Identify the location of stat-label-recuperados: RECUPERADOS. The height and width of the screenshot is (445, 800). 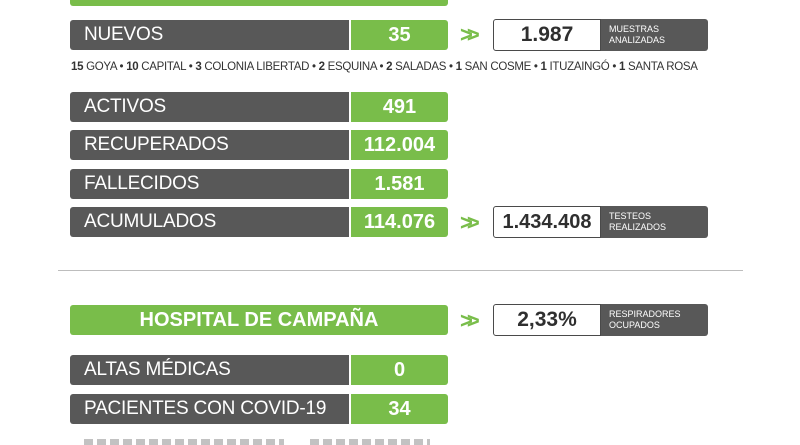
(209, 145).